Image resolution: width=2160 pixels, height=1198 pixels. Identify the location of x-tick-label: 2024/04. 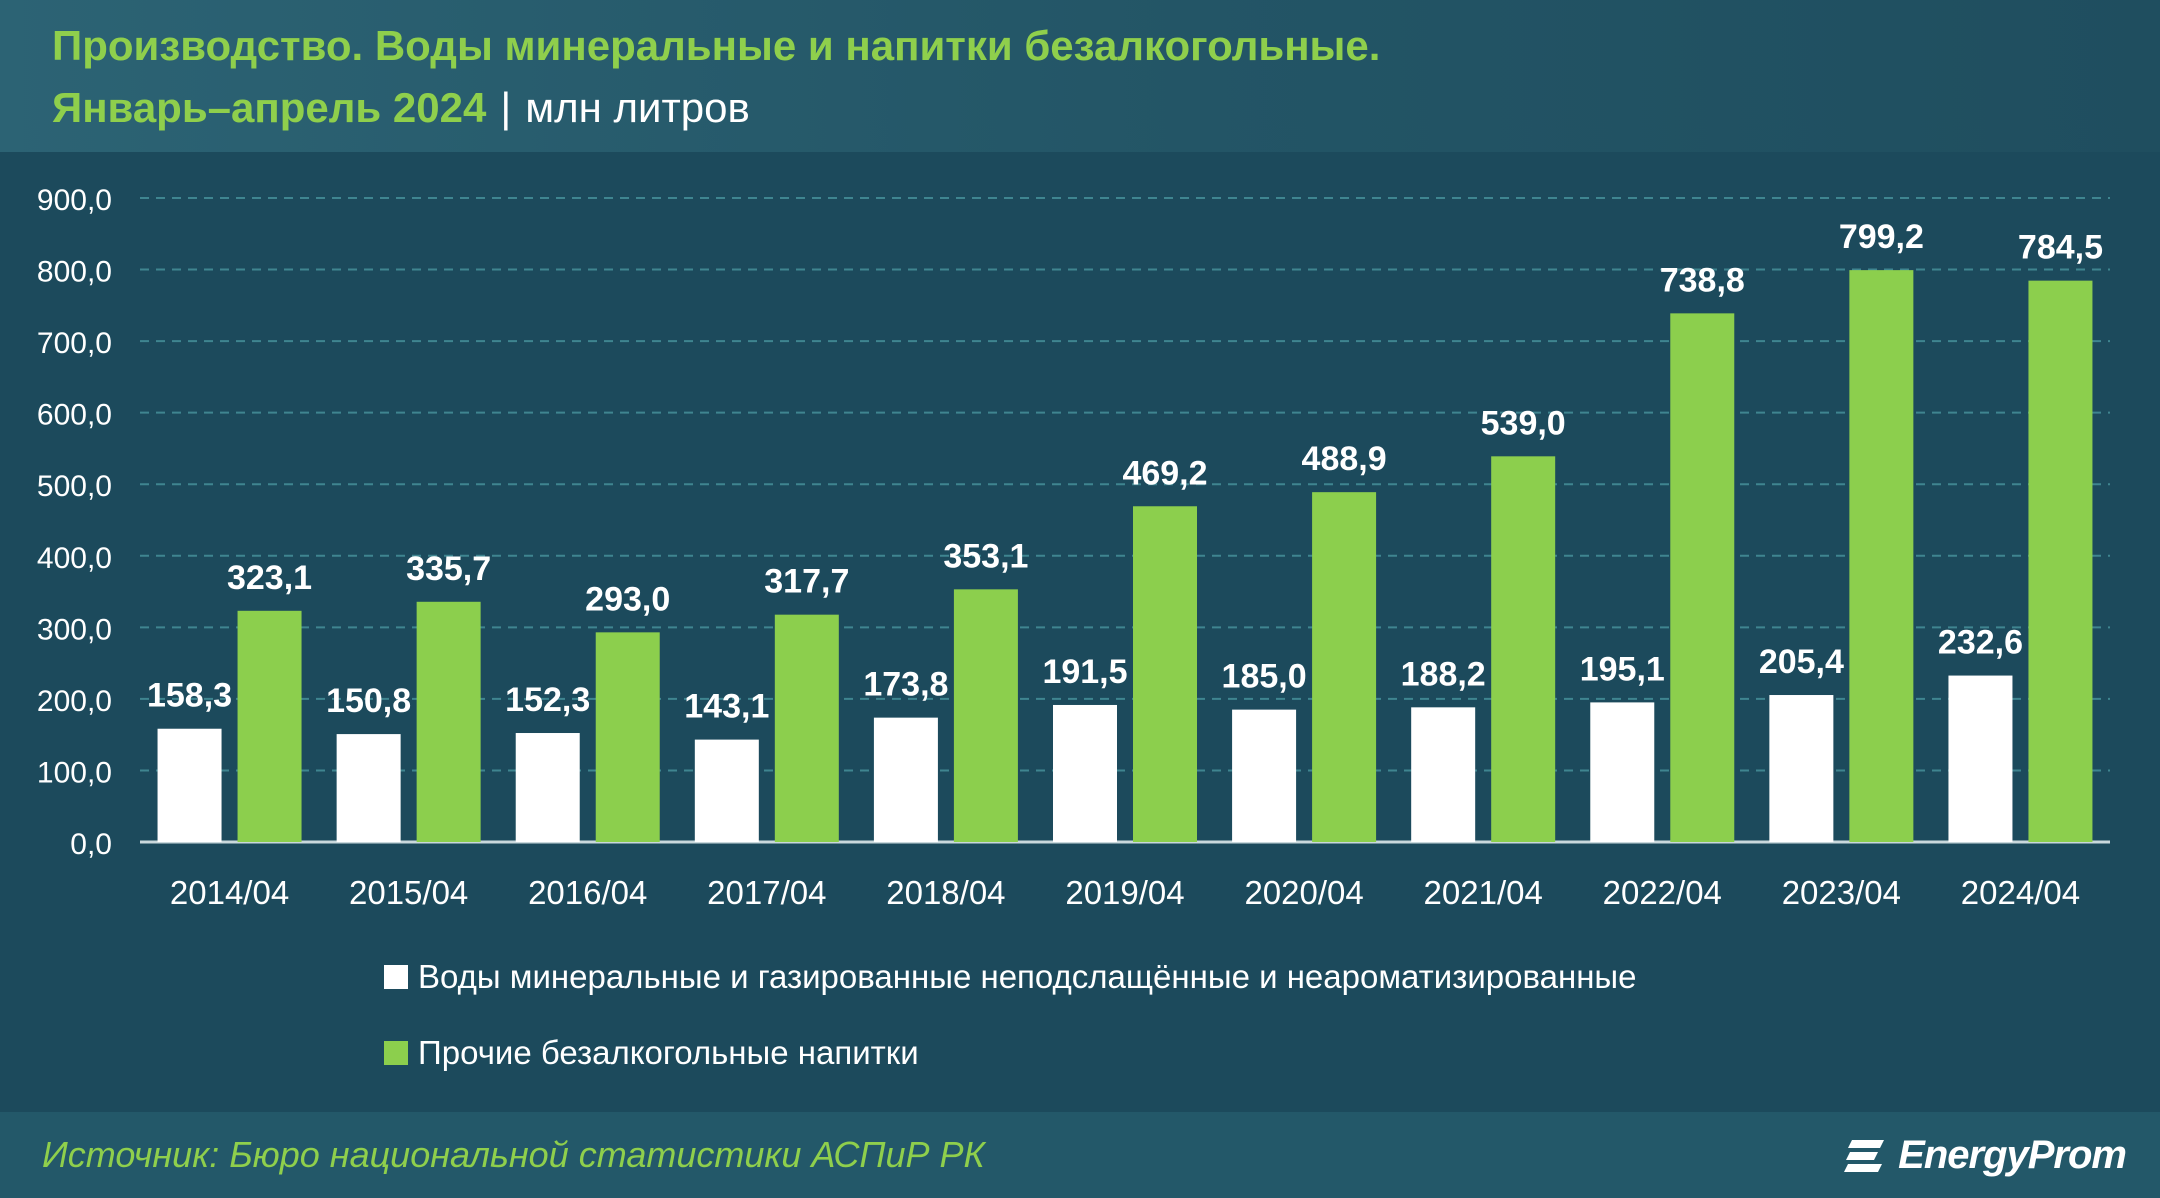
(2020, 892).